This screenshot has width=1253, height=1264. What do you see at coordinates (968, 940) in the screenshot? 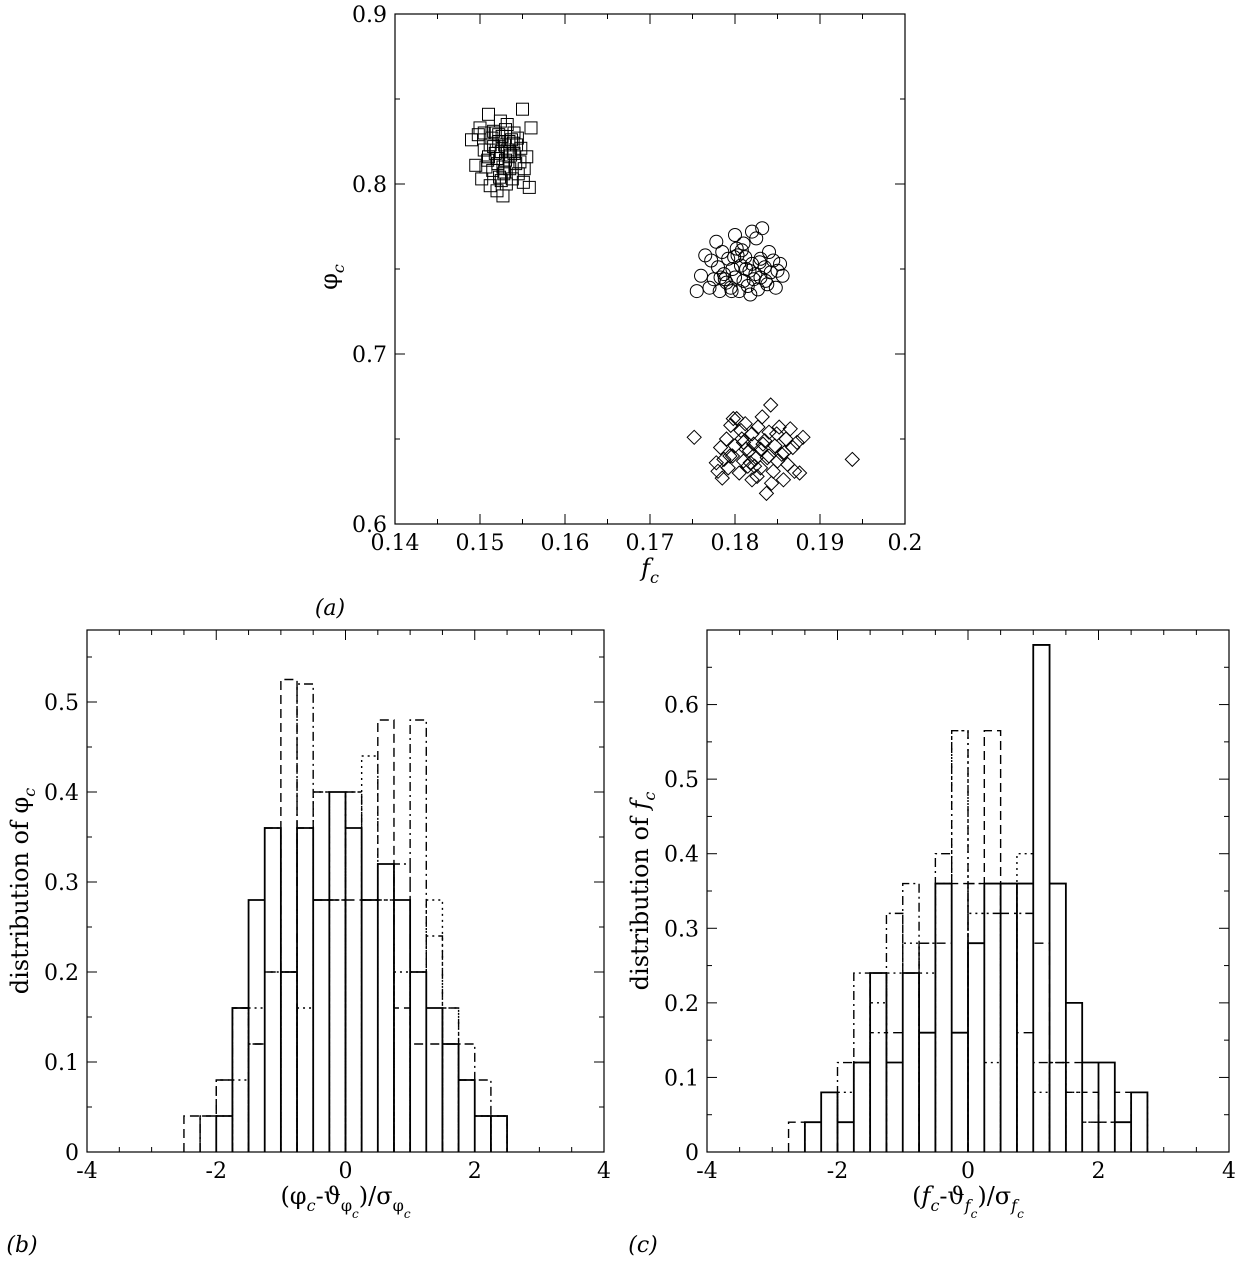
I see `histogram-series-dash-dot` at bounding box center [968, 940].